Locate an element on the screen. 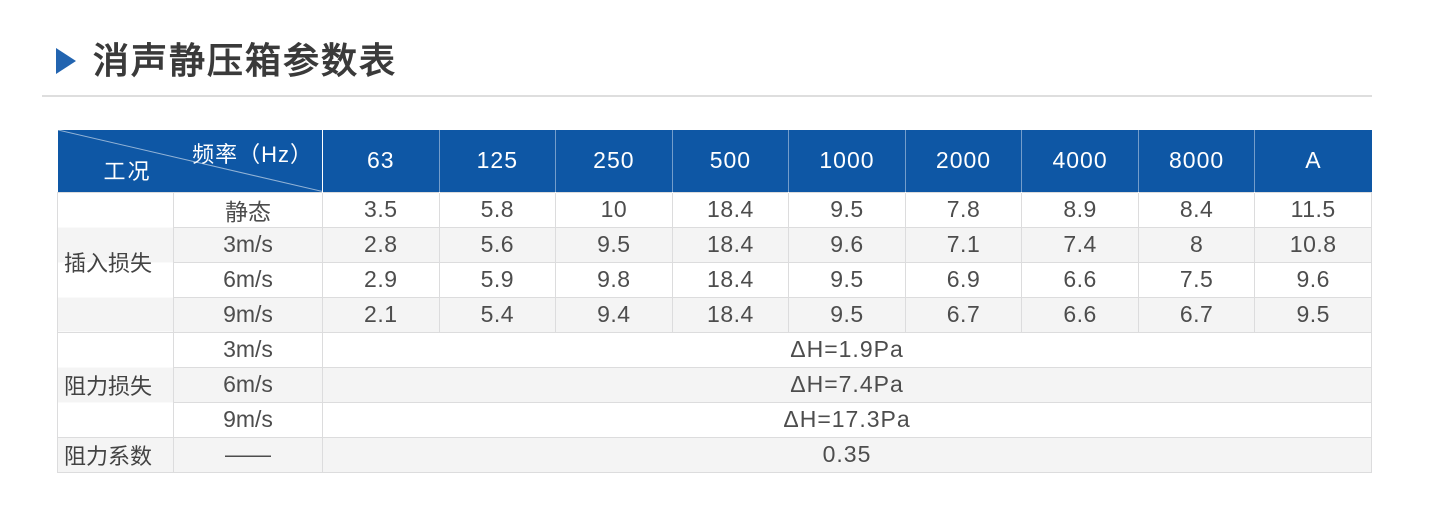 The image size is (1440, 507). freq-header-4000: 4000 is located at coordinates (1080, 161).